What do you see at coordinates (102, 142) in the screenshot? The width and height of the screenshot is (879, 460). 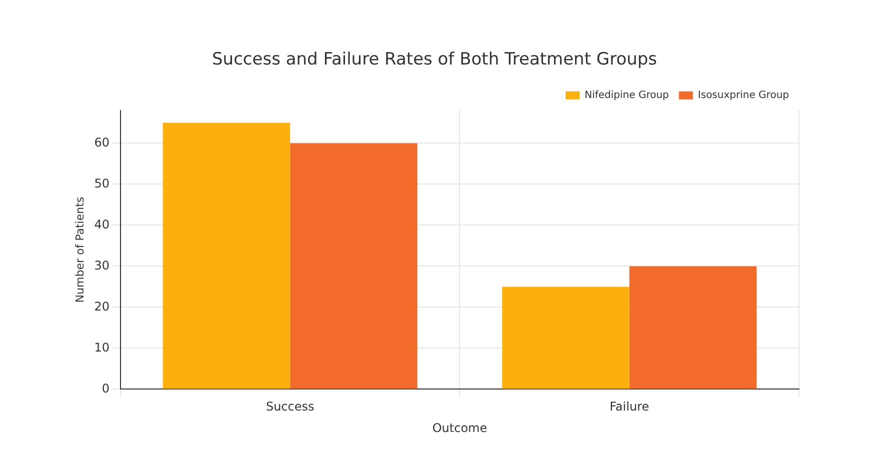 I see `y-tick-label: 60` at bounding box center [102, 142].